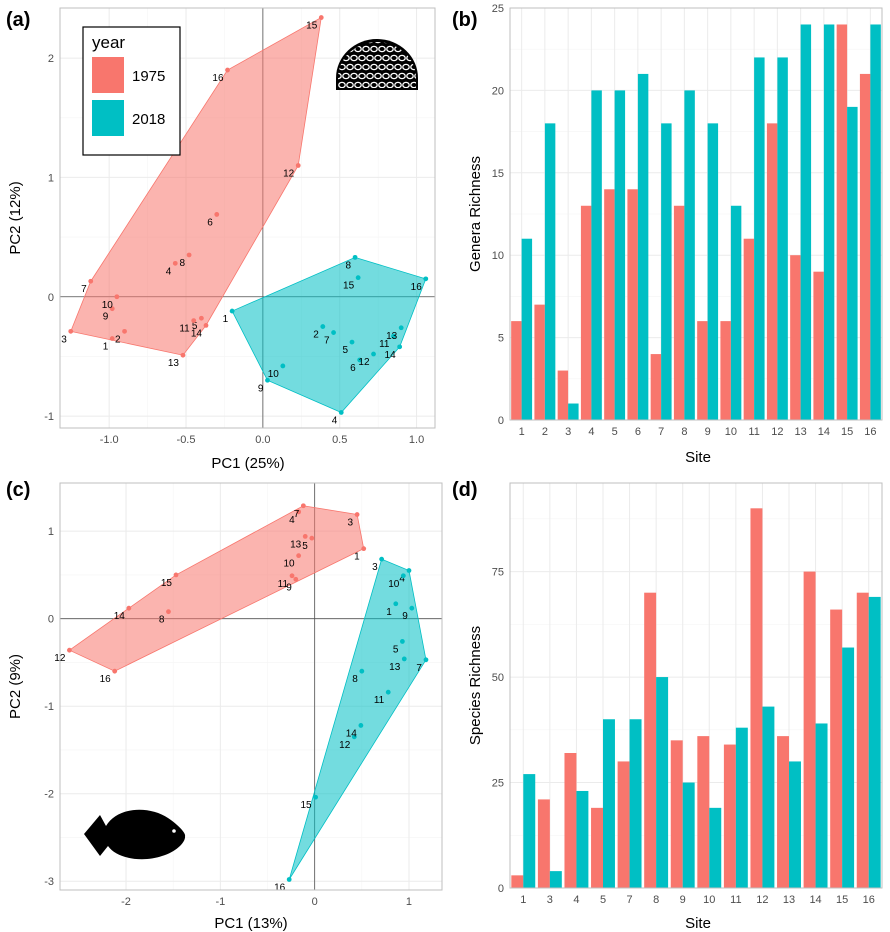 The width and height of the screenshot is (890, 932). Describe the element at coordinates (709, 900) in the screenshot. I see `x-tick-label: 10` at that location.